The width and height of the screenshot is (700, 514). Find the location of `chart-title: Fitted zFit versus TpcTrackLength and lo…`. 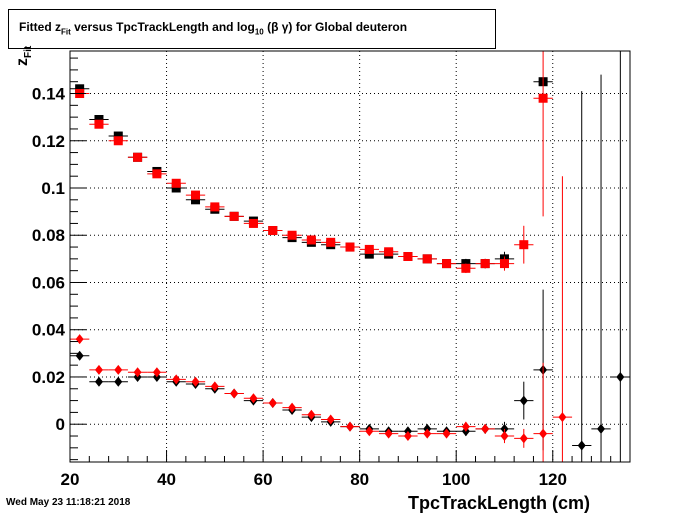

chart-title: Fitted zFit versus TpcTrackLength and lo… is located at coordinates (252, 29).